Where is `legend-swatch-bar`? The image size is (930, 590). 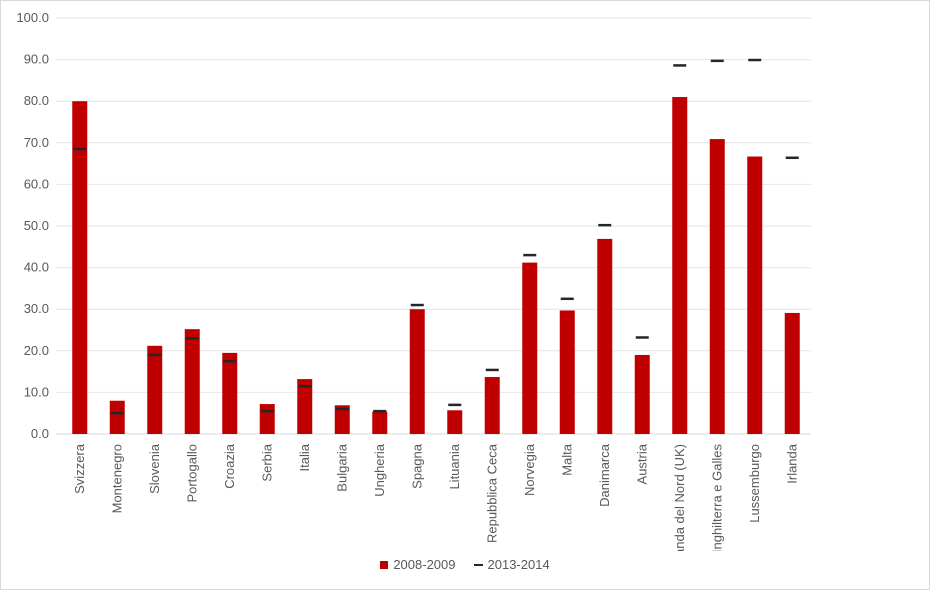 legend-swatch-bar is located at coordinates (384, 564).